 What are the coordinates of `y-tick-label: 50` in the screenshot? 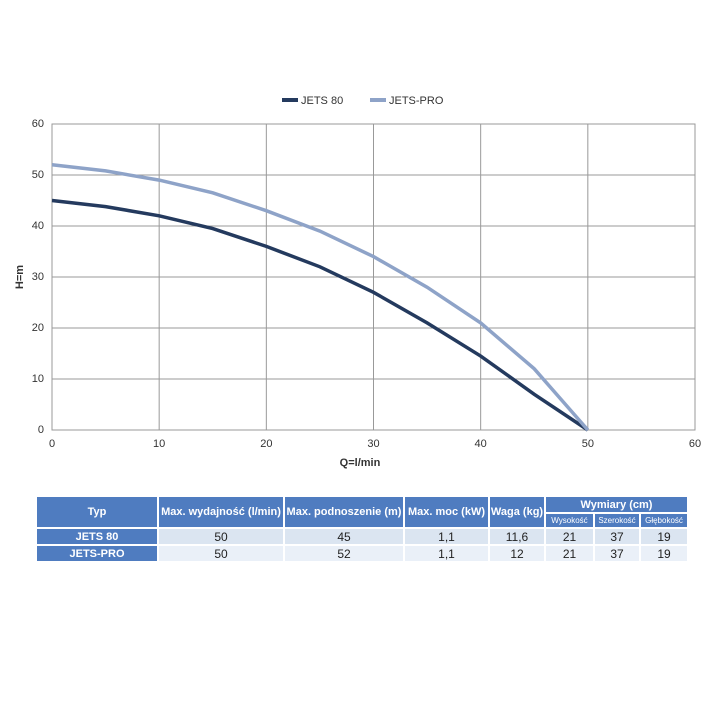 It's located at (38, 175).